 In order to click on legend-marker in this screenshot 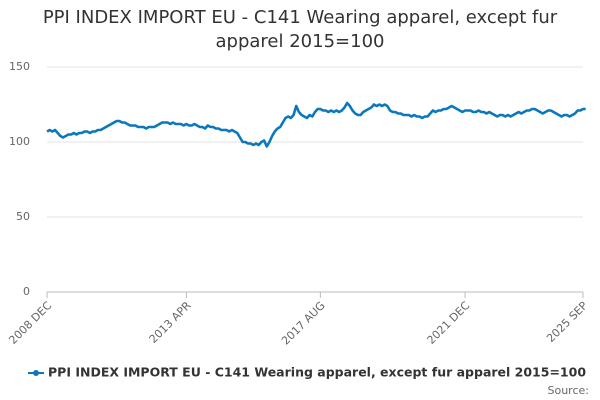, I will do `click(36, 373)`.